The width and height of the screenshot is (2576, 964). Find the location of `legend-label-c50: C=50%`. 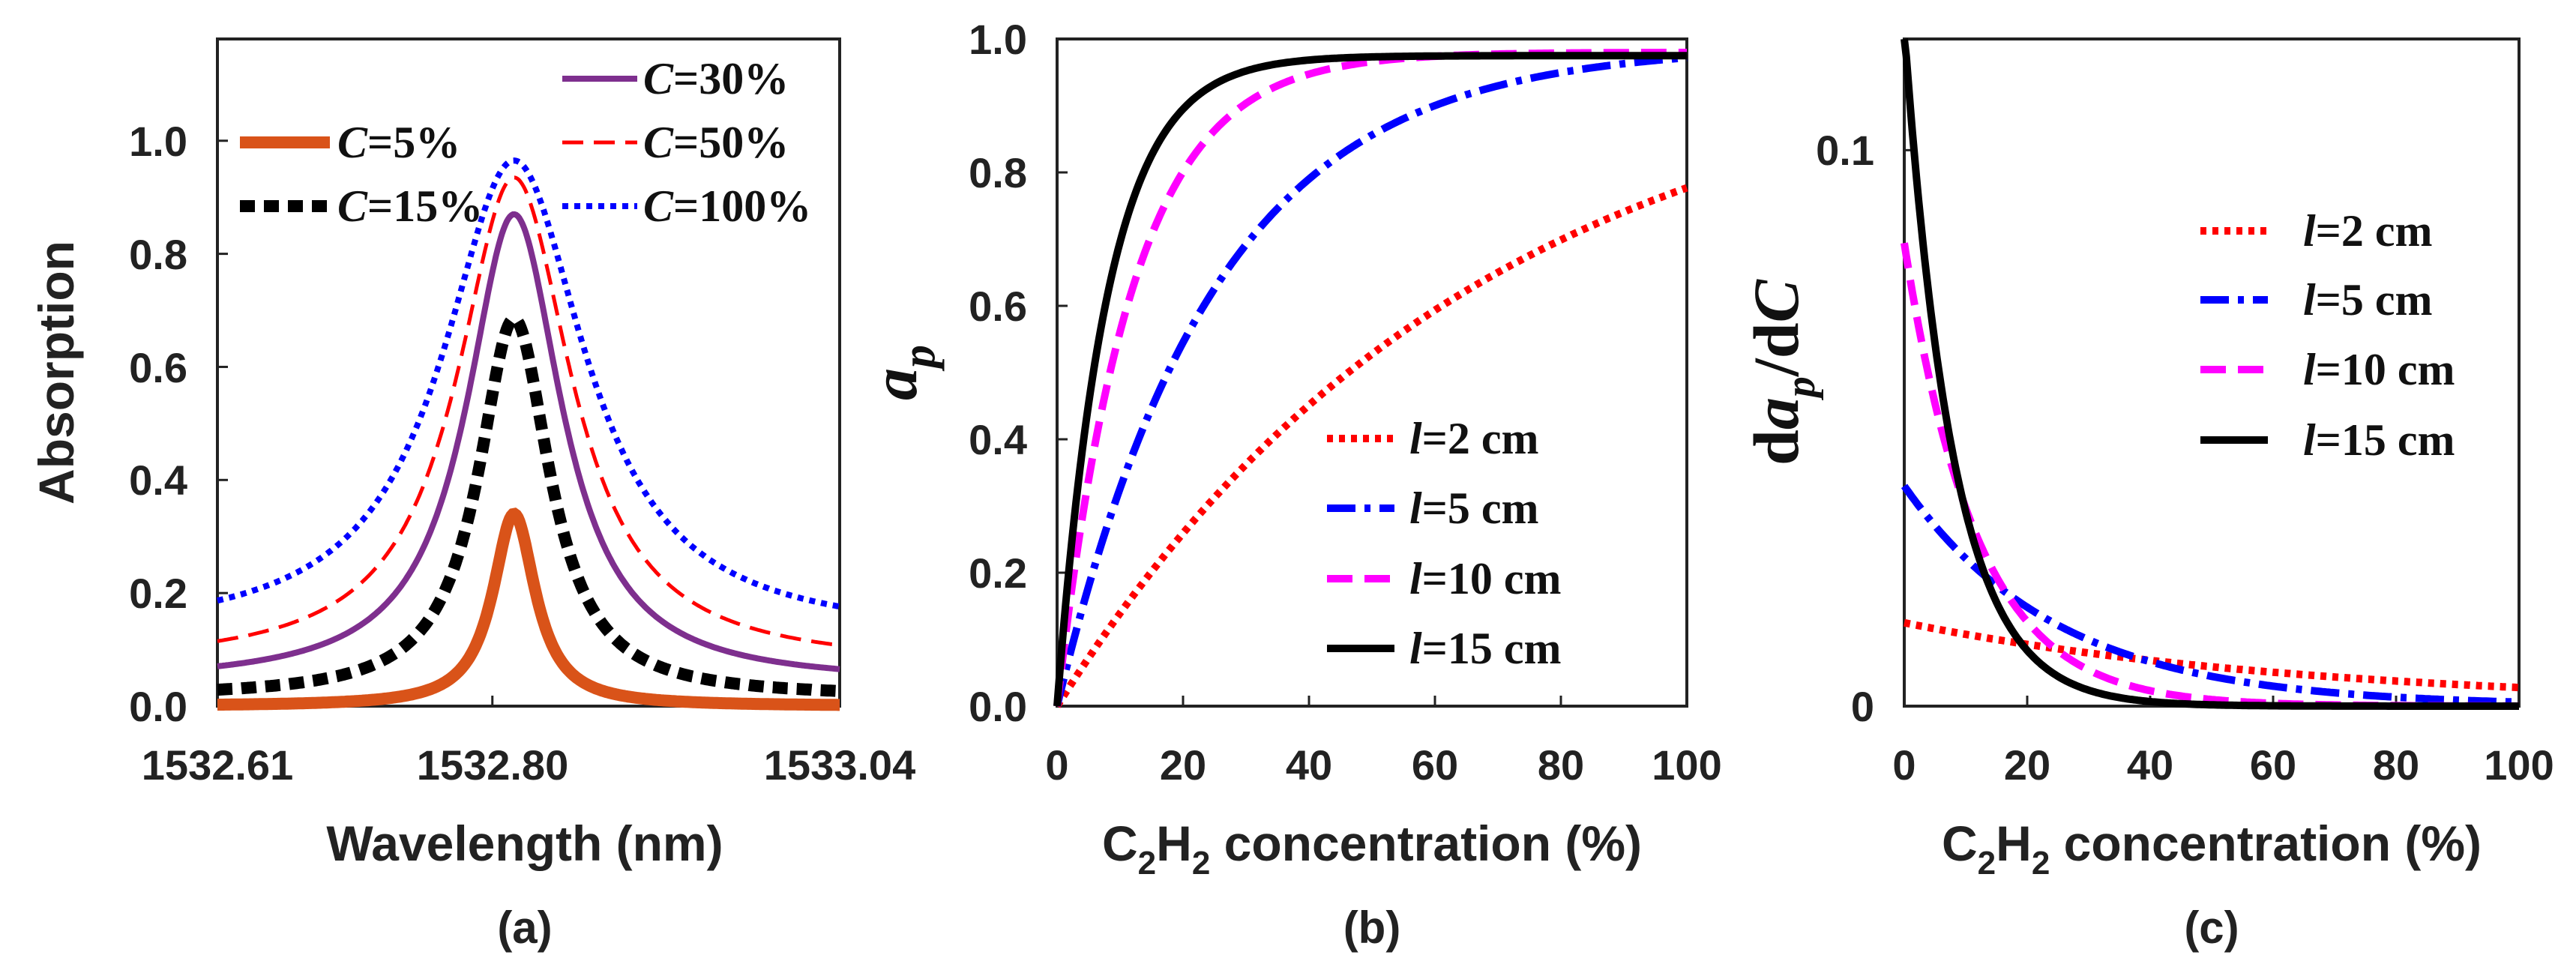

legend-label-c50: C=50% is located at coordinates (716, 142).